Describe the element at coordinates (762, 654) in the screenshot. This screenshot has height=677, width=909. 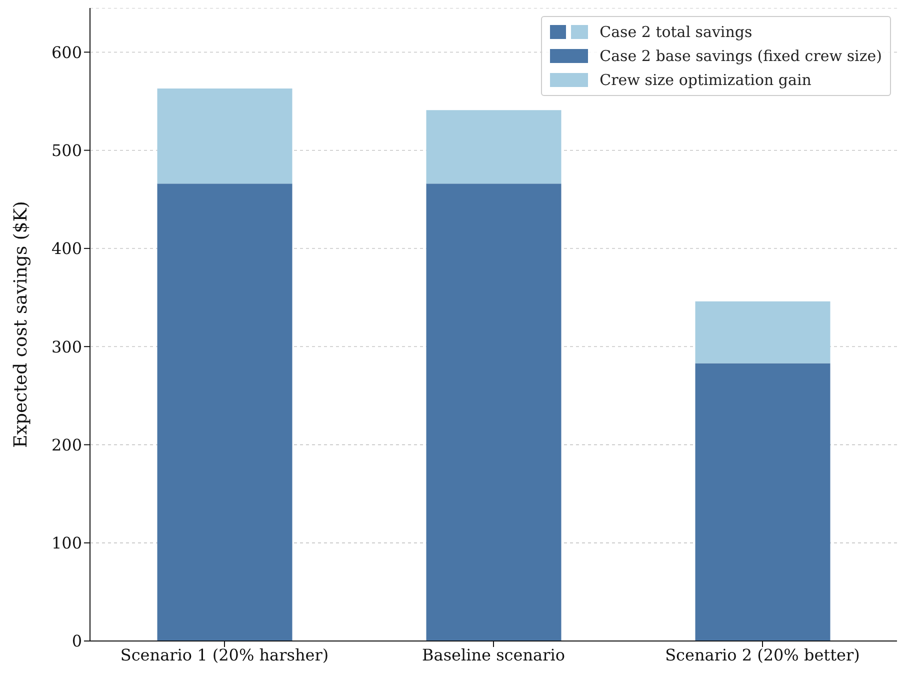
I see `x-tick-label: Scenario 2 (20% better)` at that location.